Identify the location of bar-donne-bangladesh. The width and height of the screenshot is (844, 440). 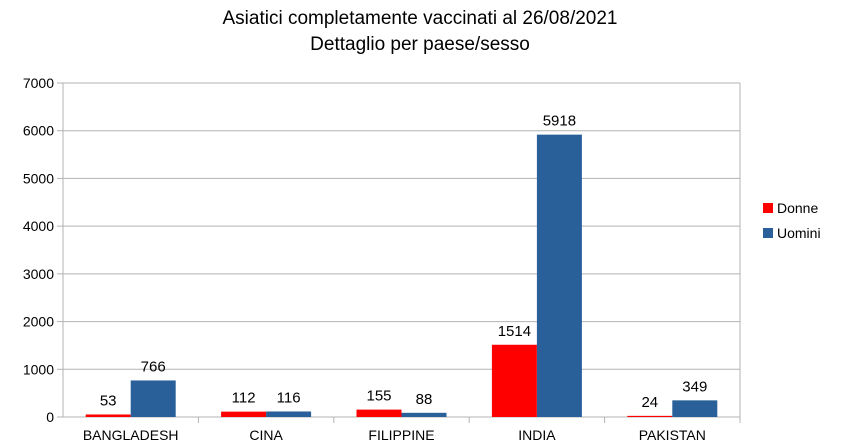
(108, 415).